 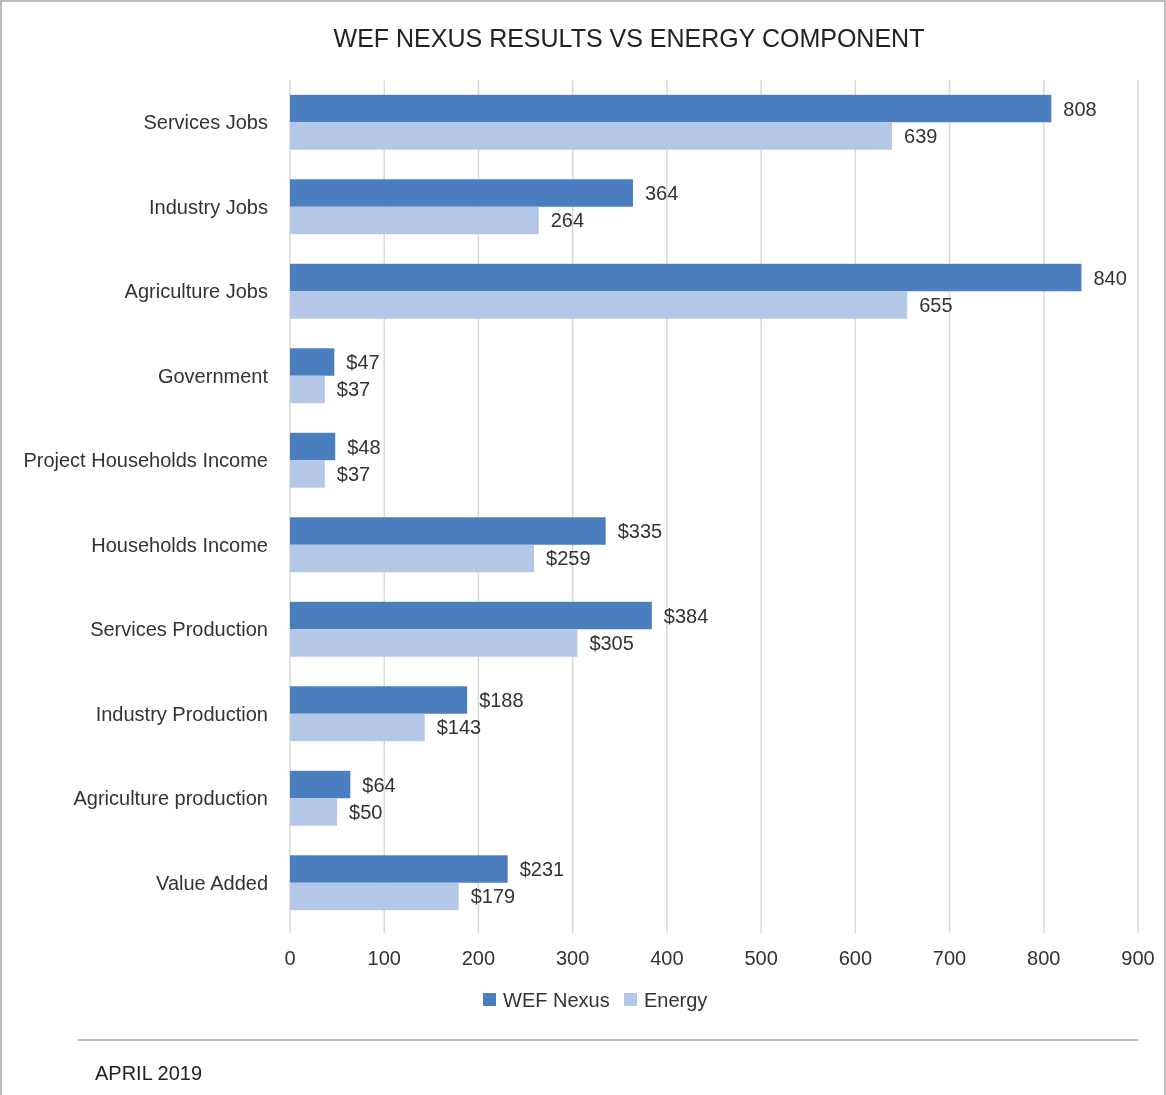 I want to click on y-tick-label: Services Jobs, so click(x=205, y=122).